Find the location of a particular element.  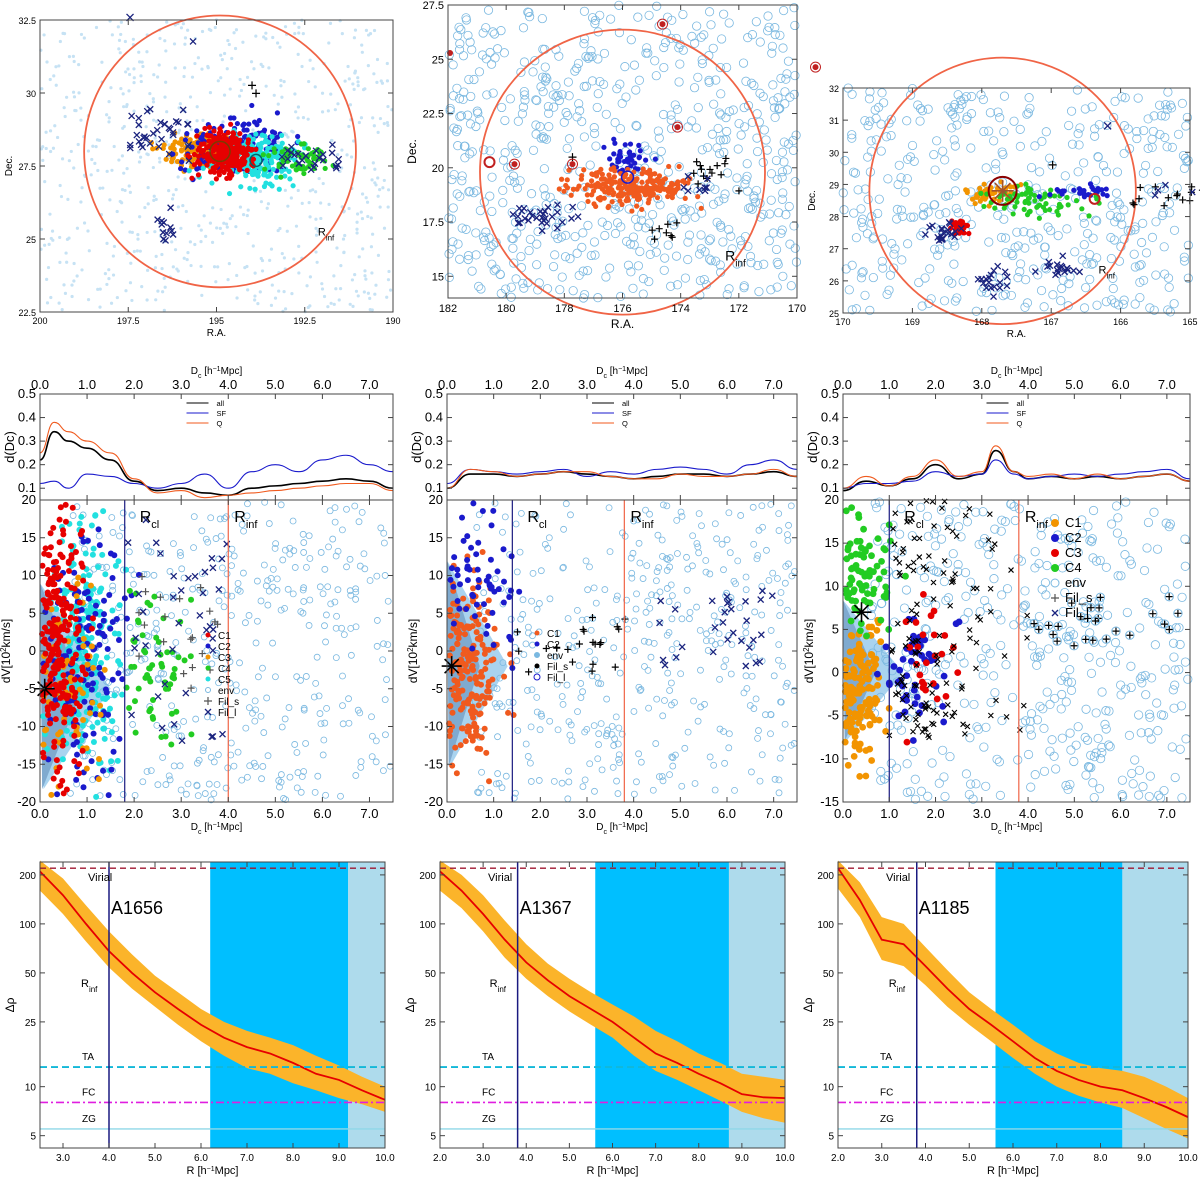

legend-marker is located at coordinates (208, 690).